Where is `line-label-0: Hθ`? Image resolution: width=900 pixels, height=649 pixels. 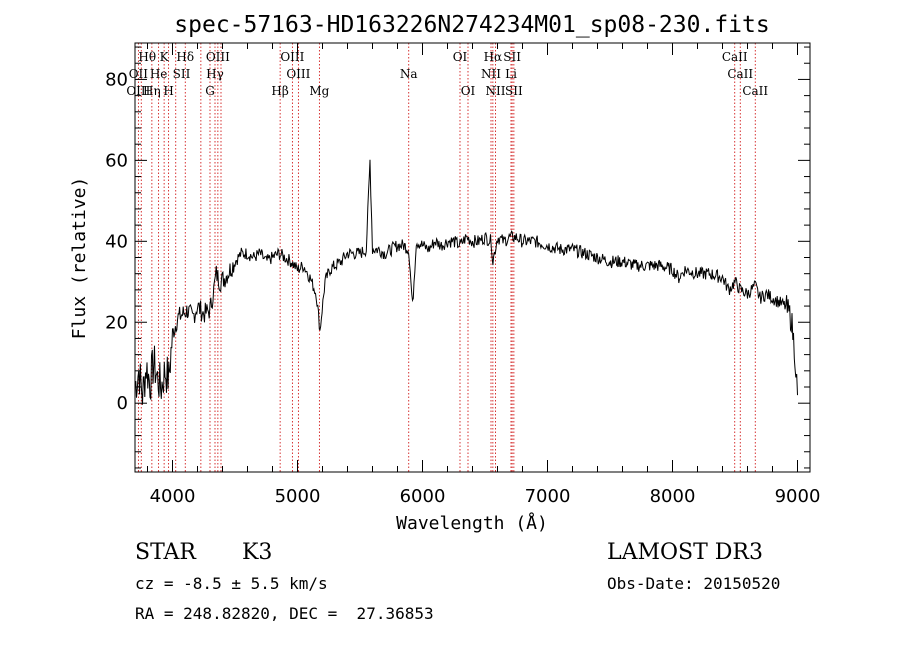
line-label-0: Hθ is located at coordinates (147, 57).